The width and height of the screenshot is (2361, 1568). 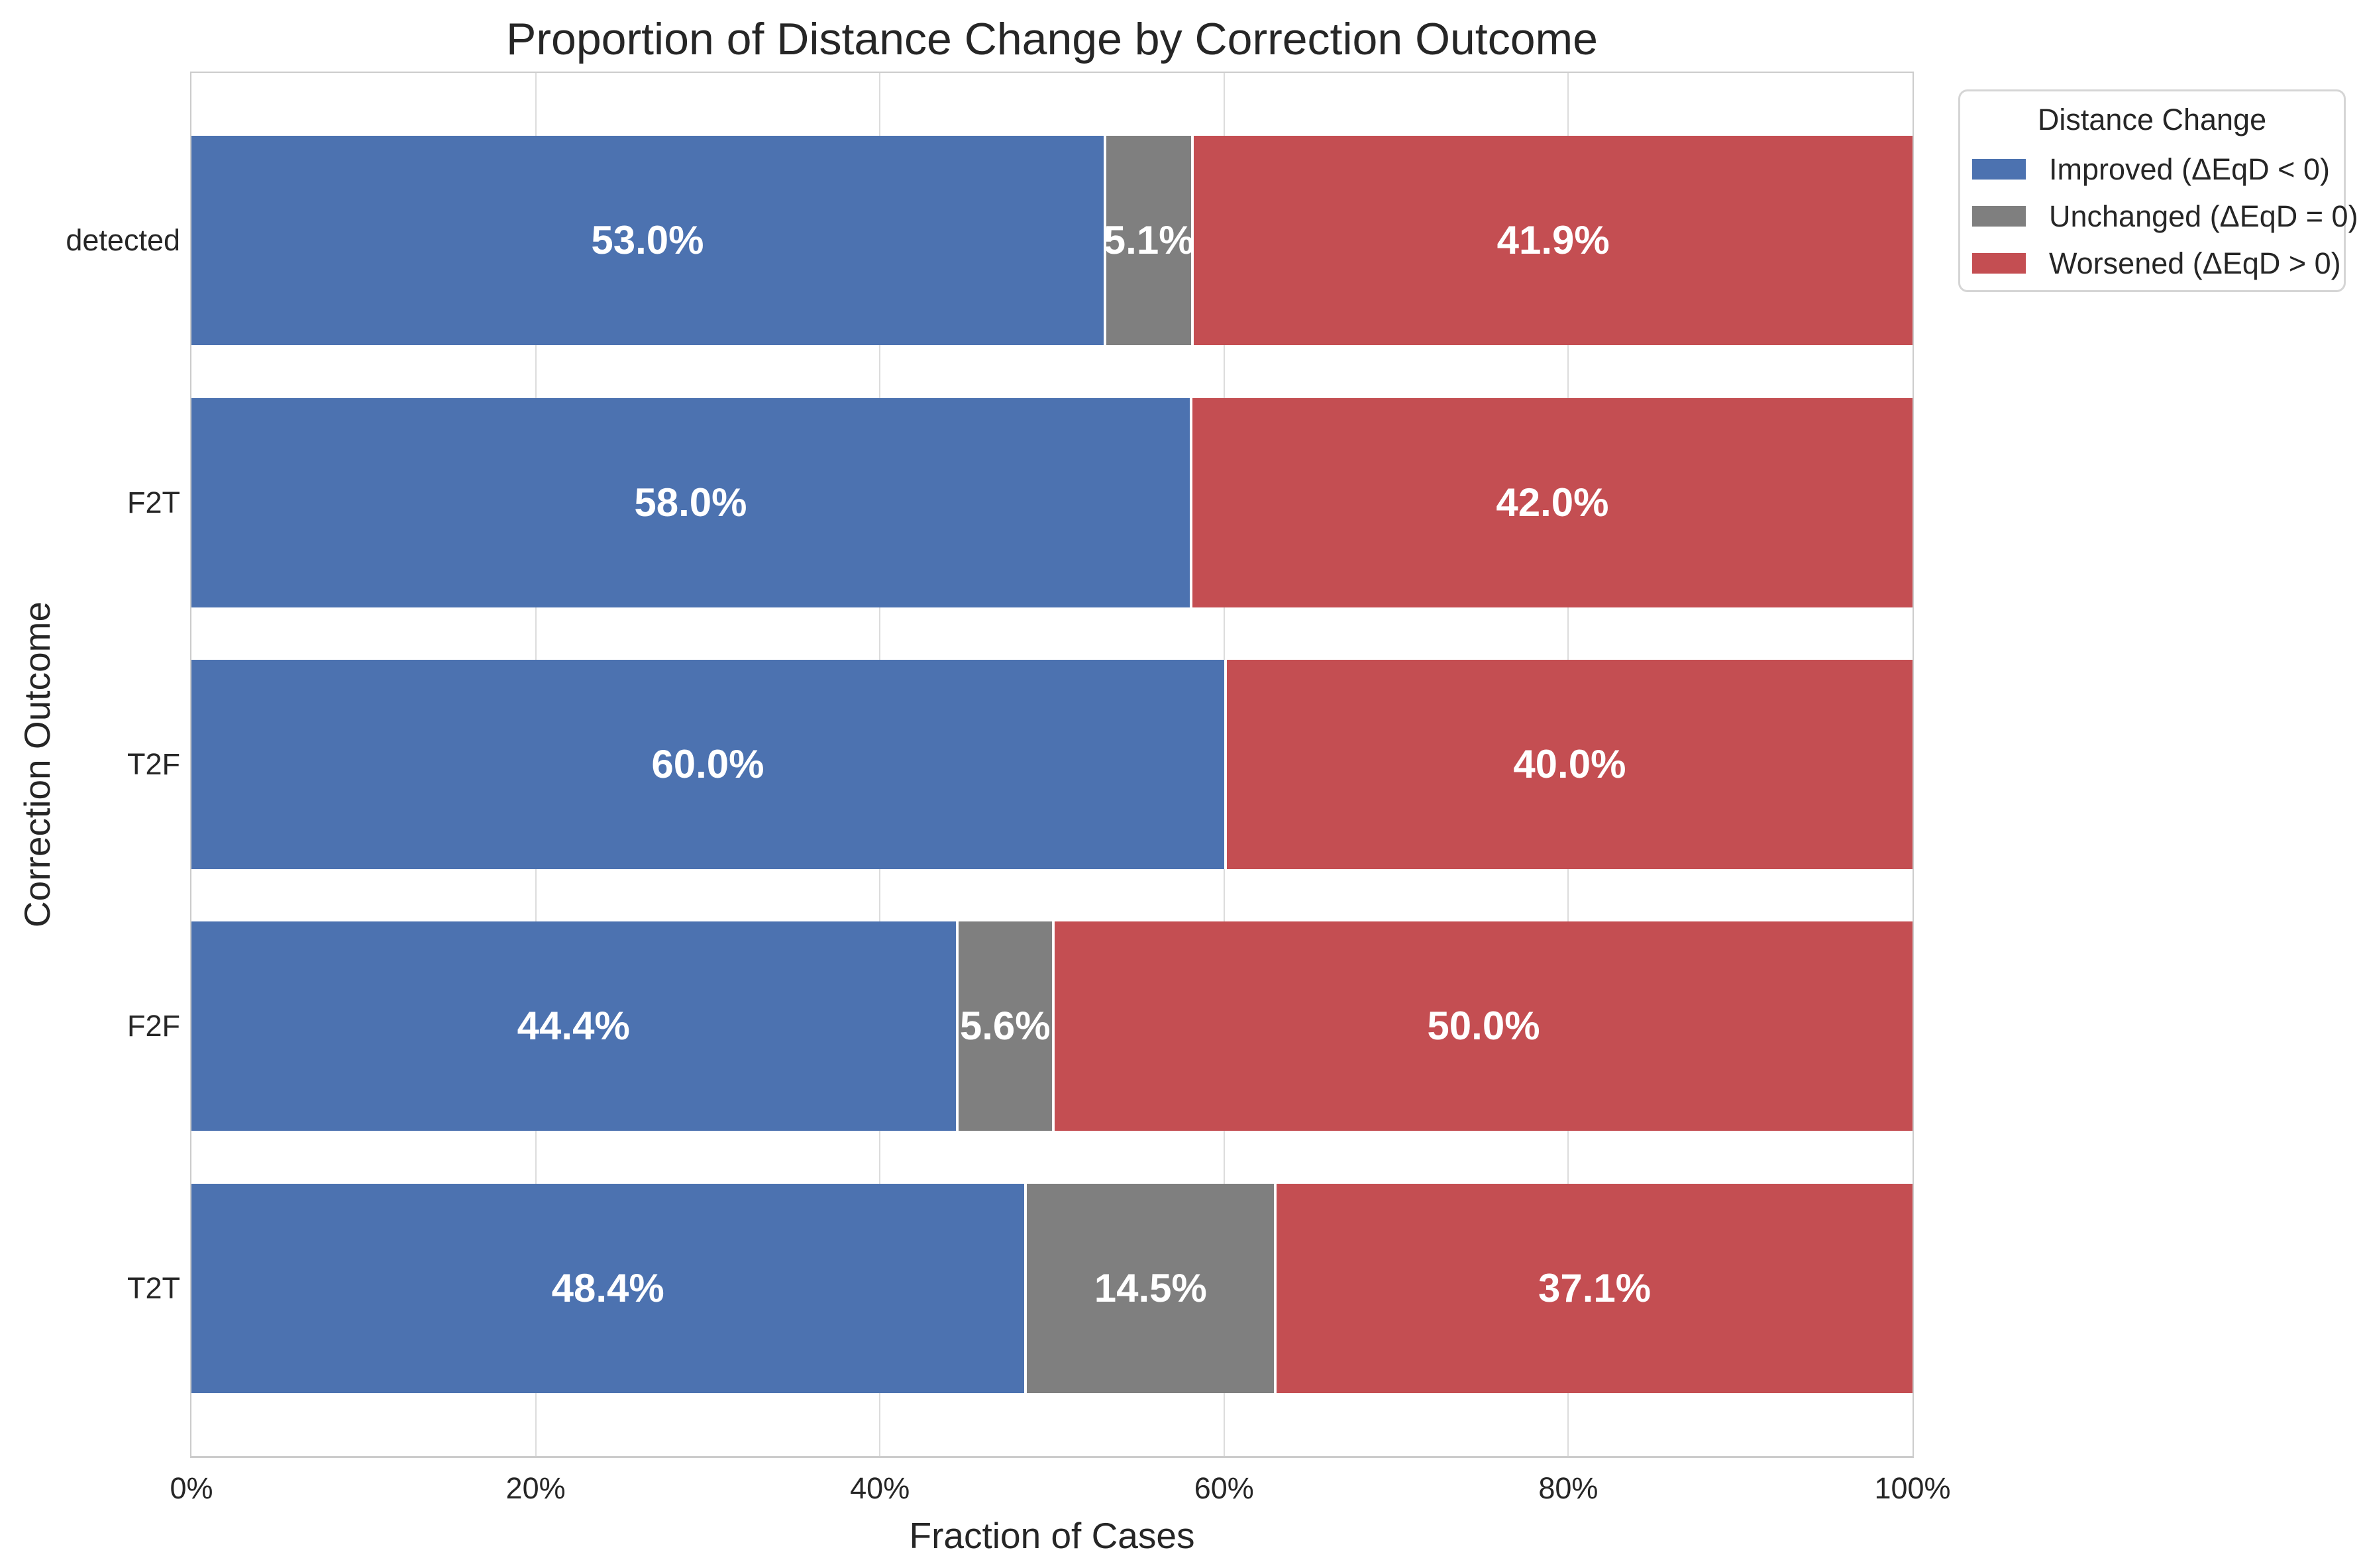 I want to click on bar-value-label: 44.4%, so click(x=573, y=1026).